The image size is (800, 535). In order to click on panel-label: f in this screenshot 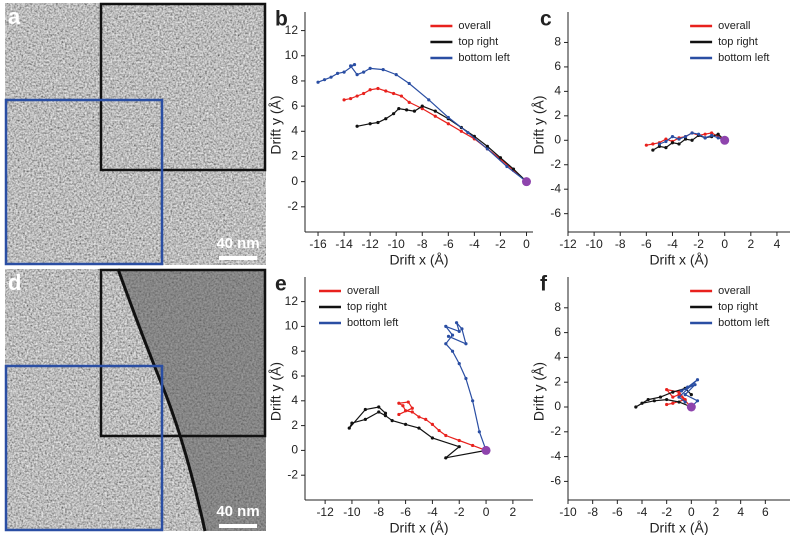, I will do `click(544, 284)`.